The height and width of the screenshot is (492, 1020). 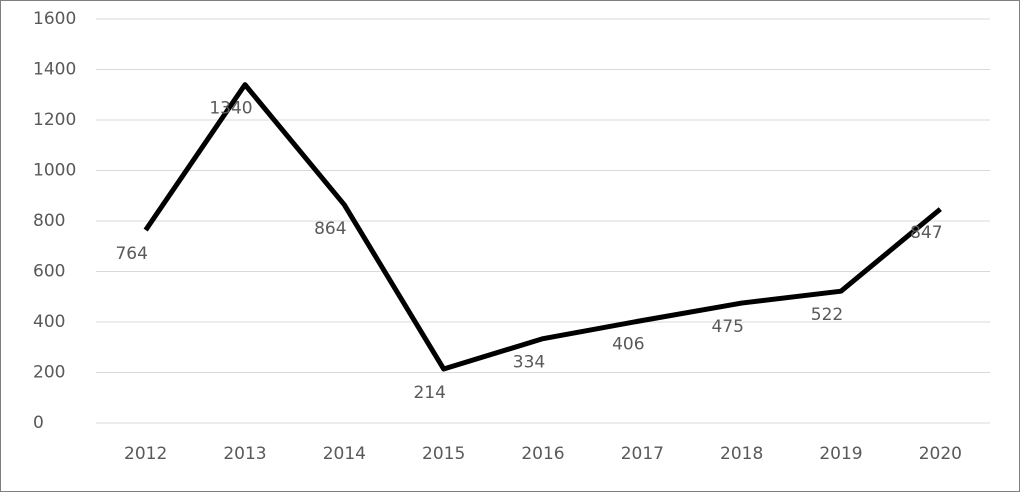 I want to click on y-tick-label: 1200, so click(x=54, y=120).